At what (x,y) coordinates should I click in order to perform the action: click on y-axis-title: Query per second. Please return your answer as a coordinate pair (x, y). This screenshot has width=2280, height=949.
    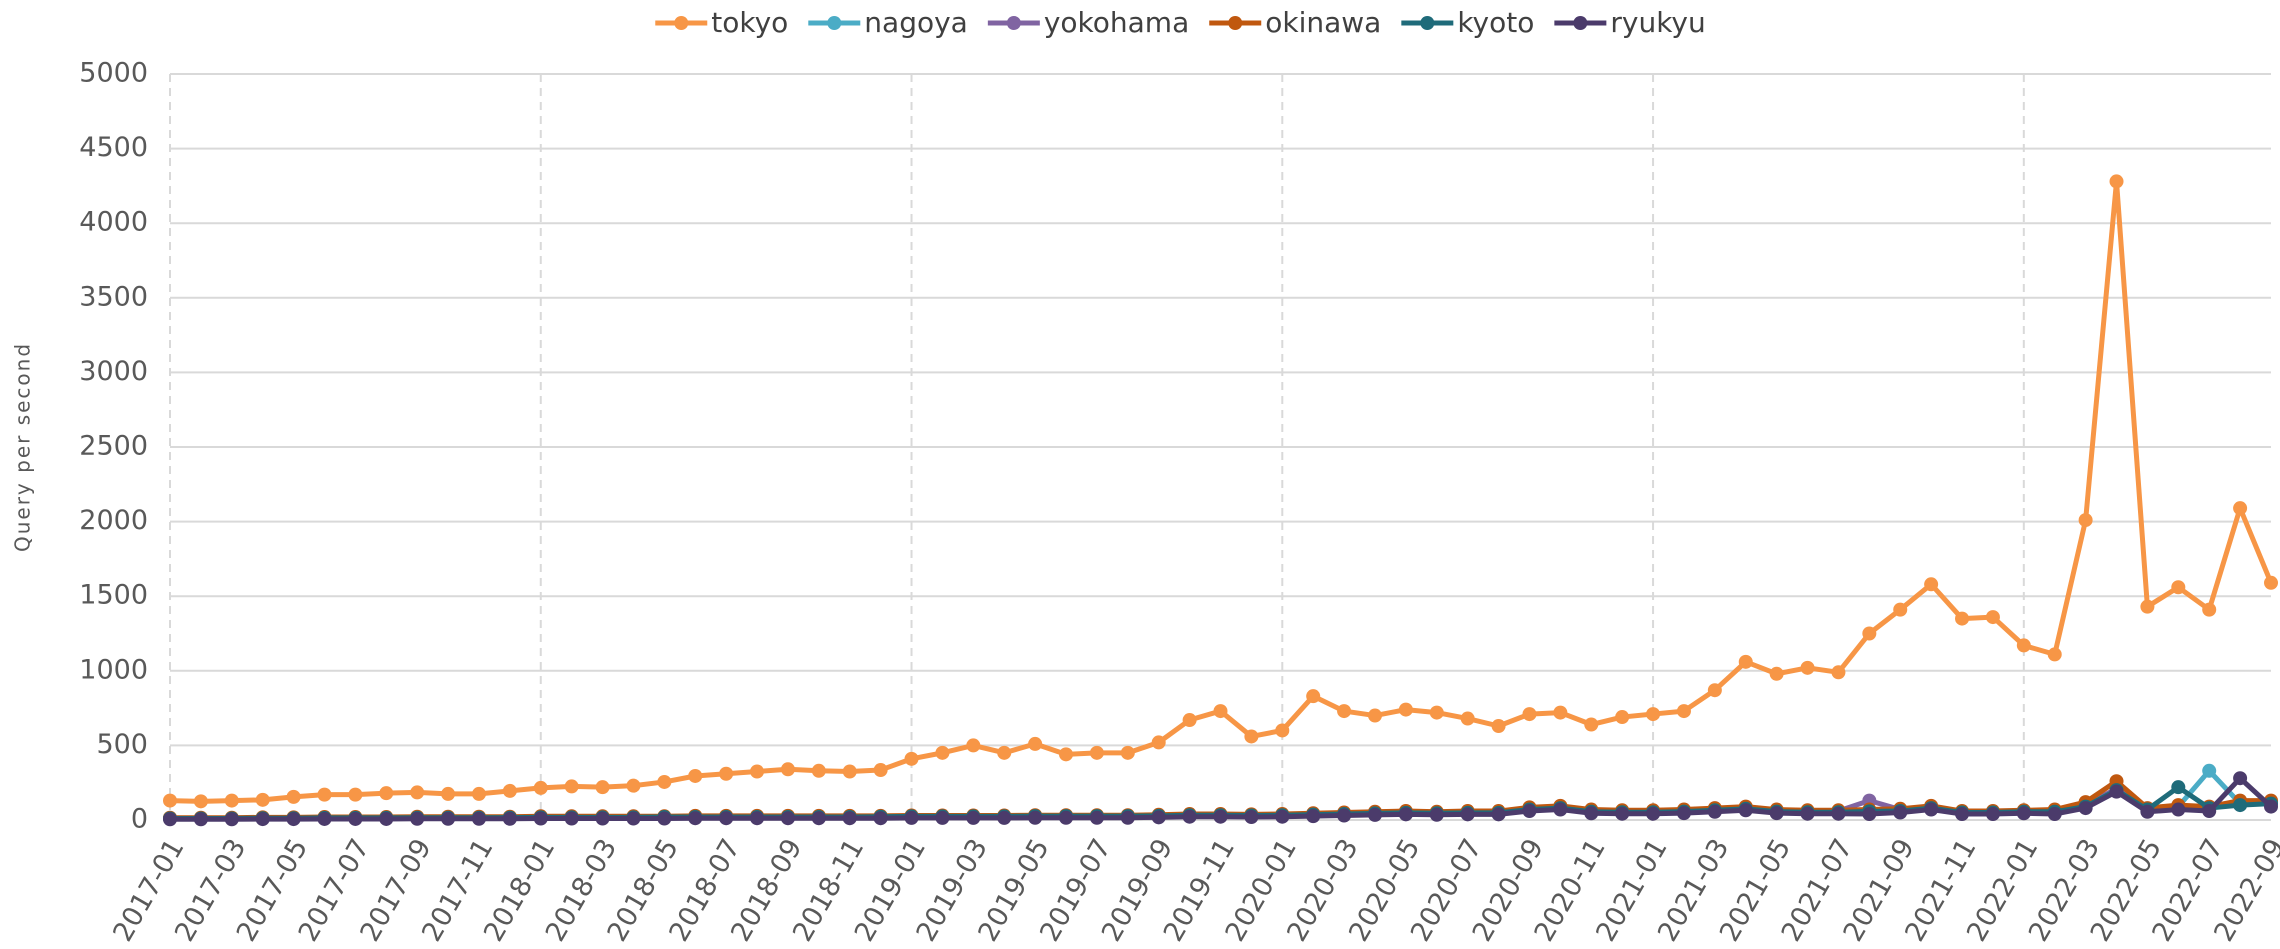
    Looking at the image, I should click on (23, 447).